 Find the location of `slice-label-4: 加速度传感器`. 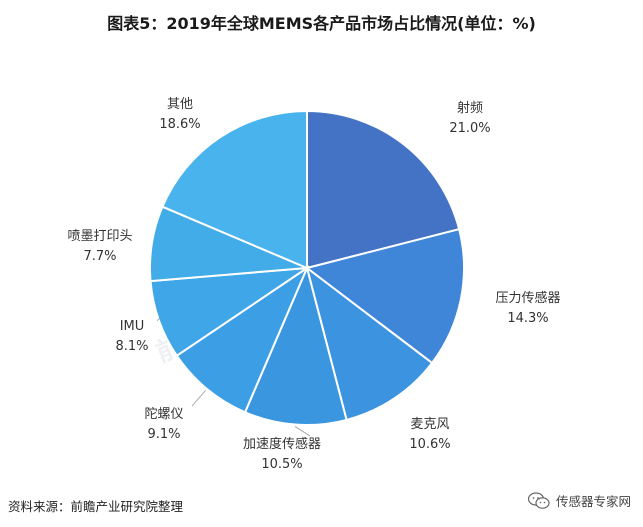

slice-label-4: 加速度传感器 is located at coordinates (282, 444).